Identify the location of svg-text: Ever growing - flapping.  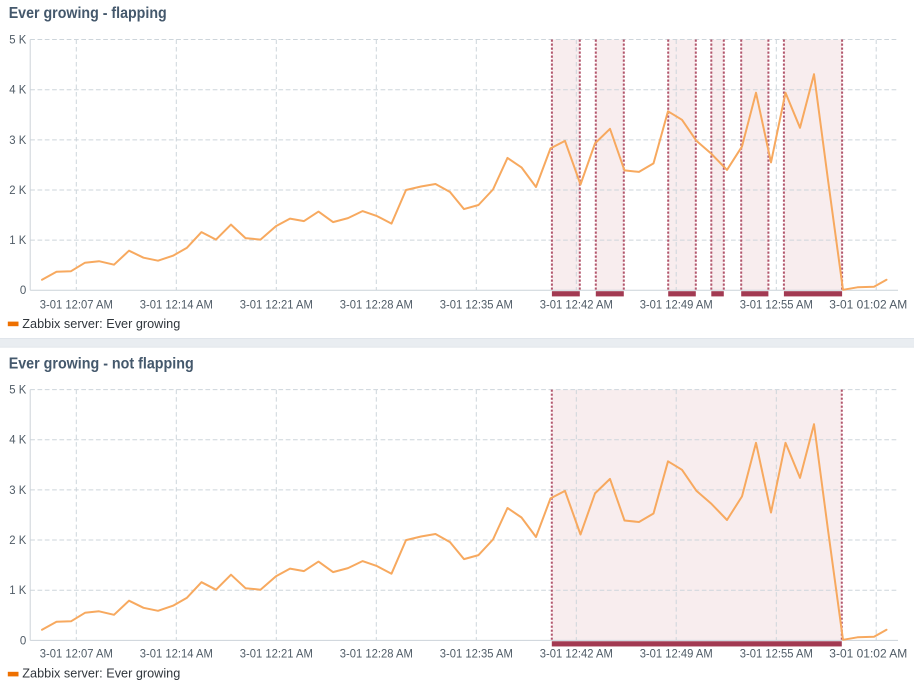
(88, 13).